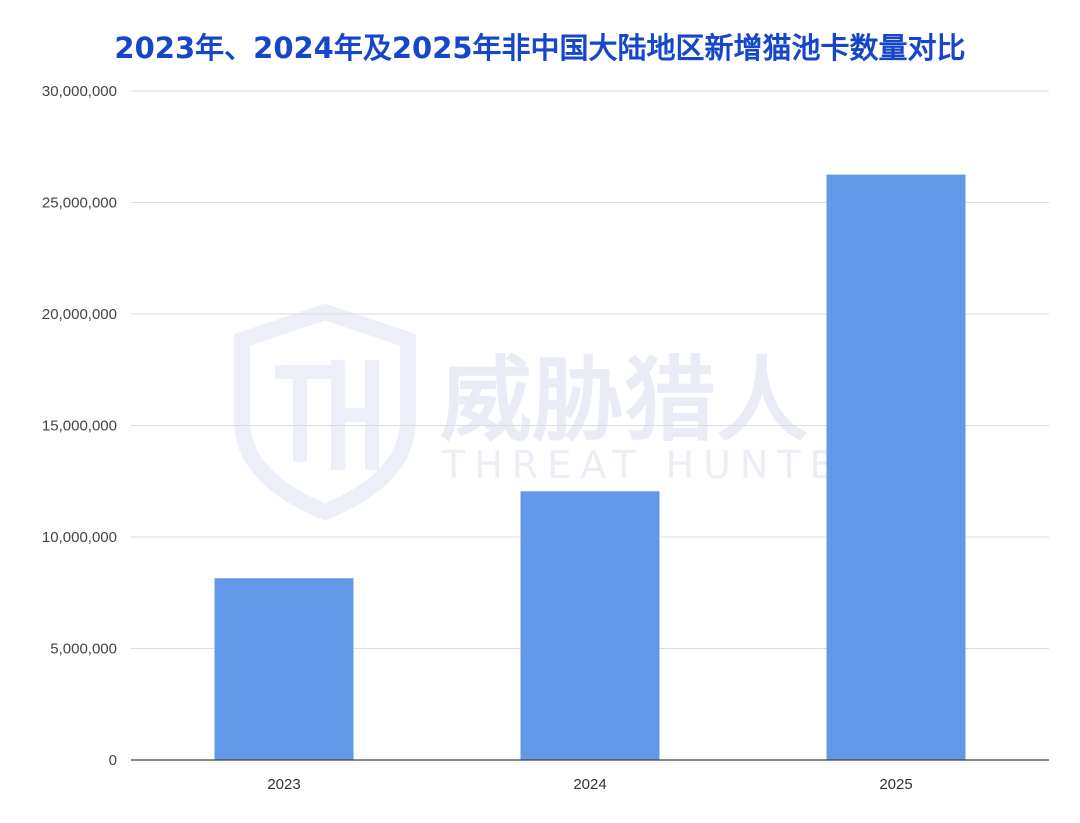 This screenshot has width=1080, height=823. I want to click on watermark-shield-icon, so click(325, 412).